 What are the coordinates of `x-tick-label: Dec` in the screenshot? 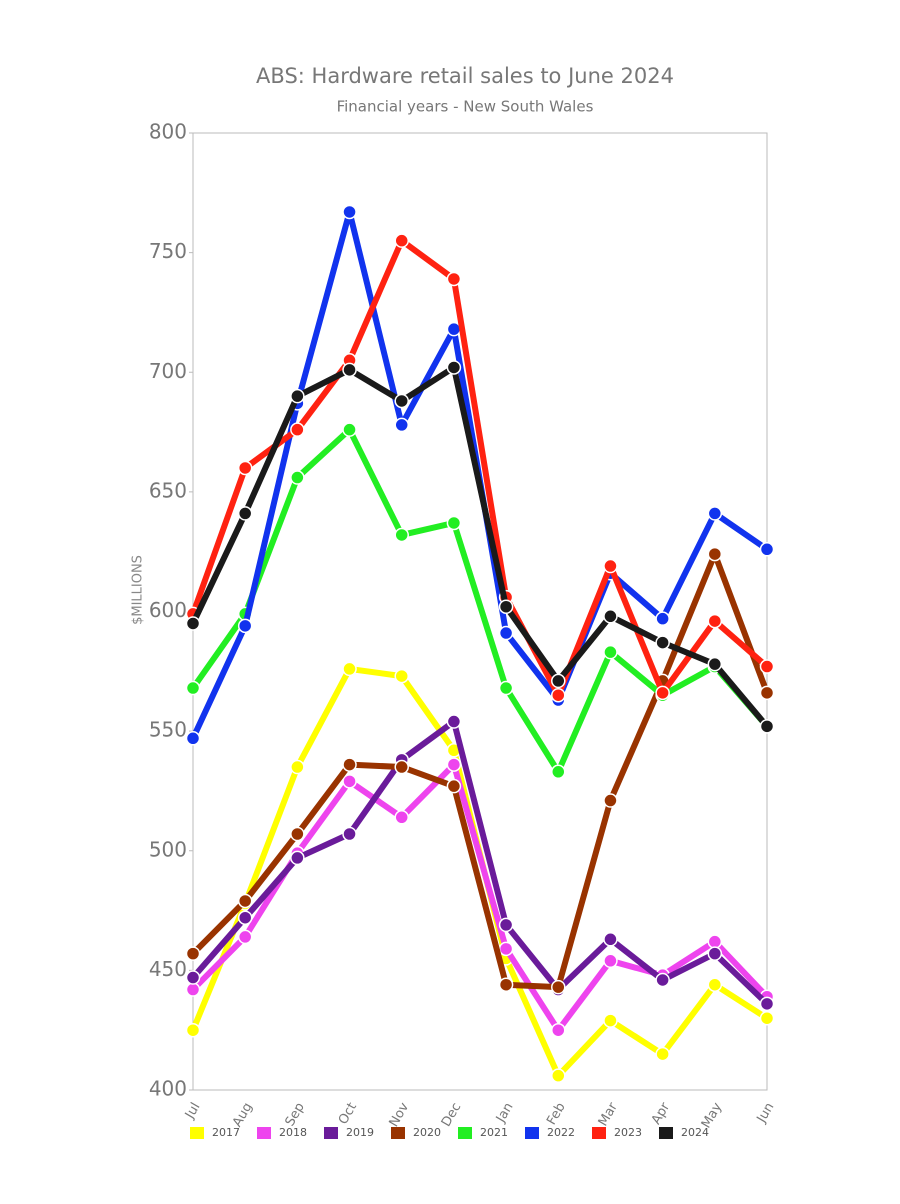 It's located at (452, 1114).